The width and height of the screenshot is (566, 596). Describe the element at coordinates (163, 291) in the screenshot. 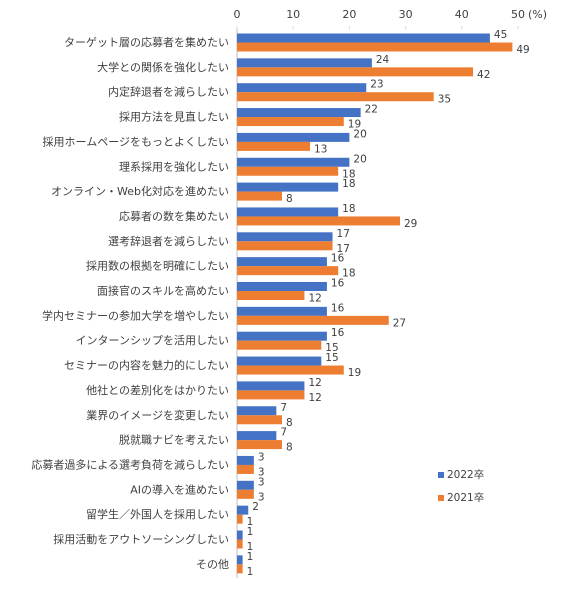

I see `y-tick-label: 面接官のスキルを高めたい` at that location.